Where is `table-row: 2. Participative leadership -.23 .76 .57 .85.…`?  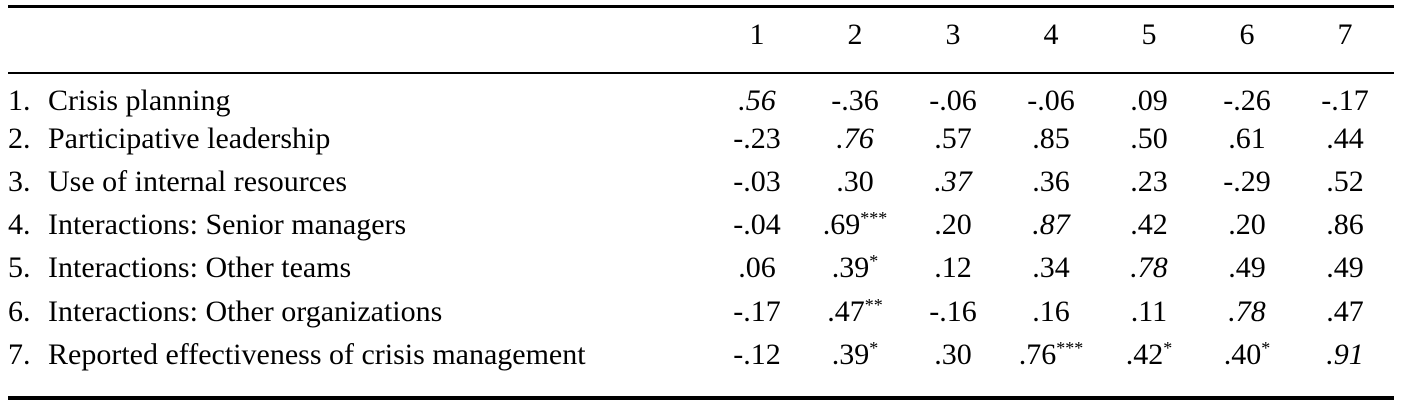
table-row: 2. Participative leadership -.23 .76 .57 .85.… is located at coordinates (701, 138).